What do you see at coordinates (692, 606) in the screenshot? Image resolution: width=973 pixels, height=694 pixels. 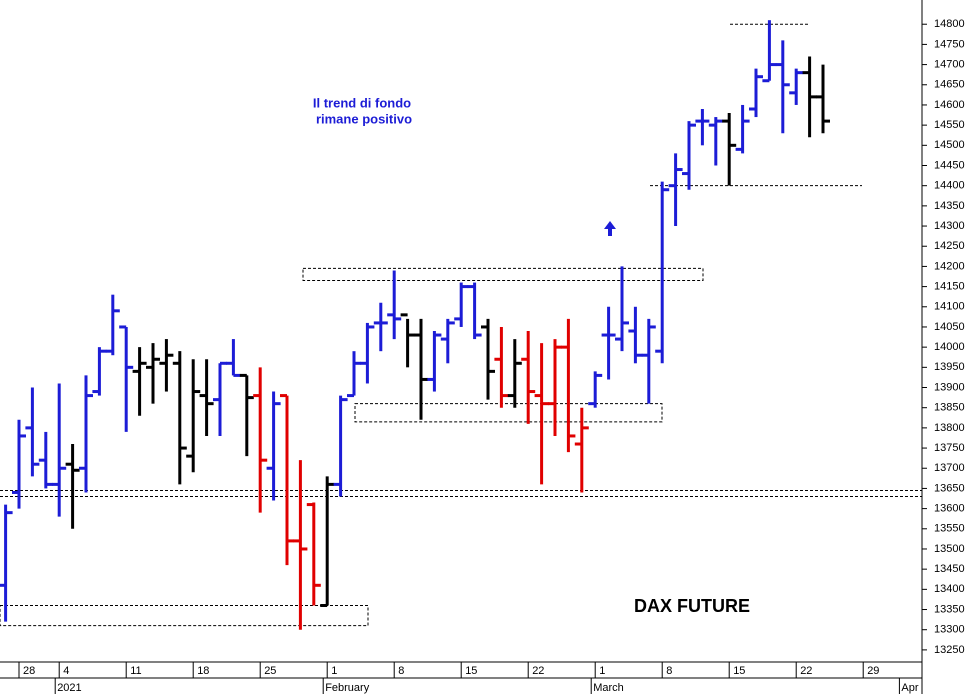 I see `chart-label: DAX FUTURE` at bounding box center [692, 606].